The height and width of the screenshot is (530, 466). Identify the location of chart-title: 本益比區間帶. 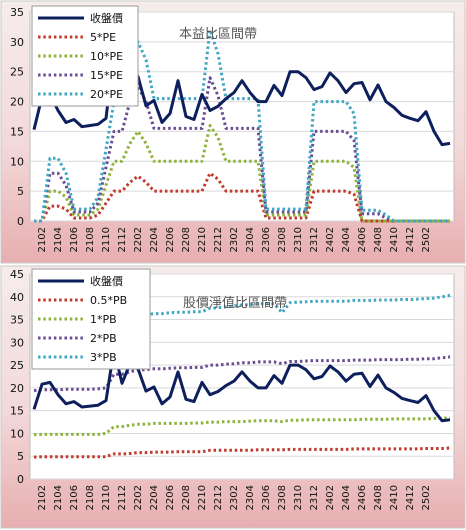
(218, 34).